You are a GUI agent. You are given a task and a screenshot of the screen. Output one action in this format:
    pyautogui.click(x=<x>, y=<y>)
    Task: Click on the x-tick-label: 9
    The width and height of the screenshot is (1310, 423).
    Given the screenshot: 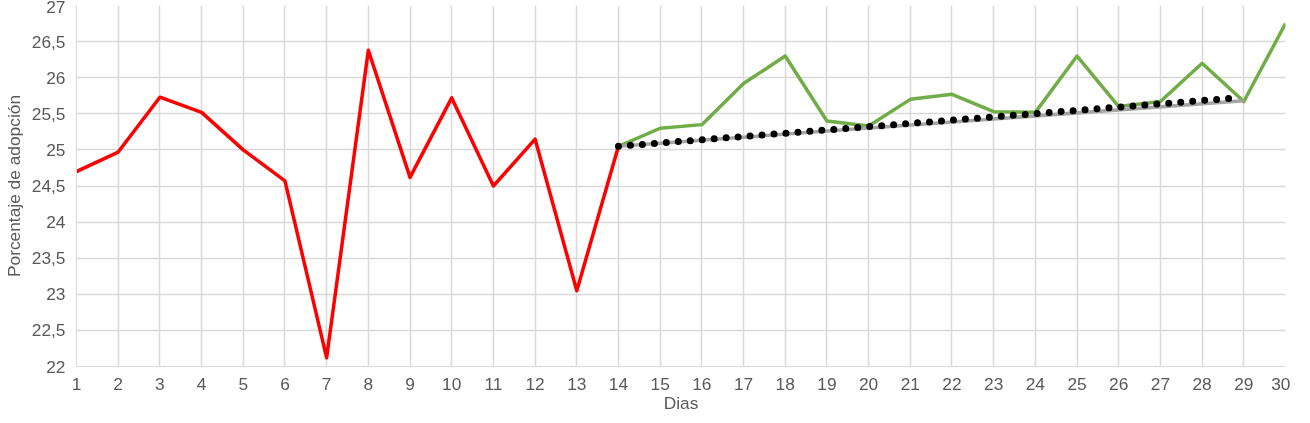 What is the action you would take?
    pyautogui.click(x=410, y=383)
    